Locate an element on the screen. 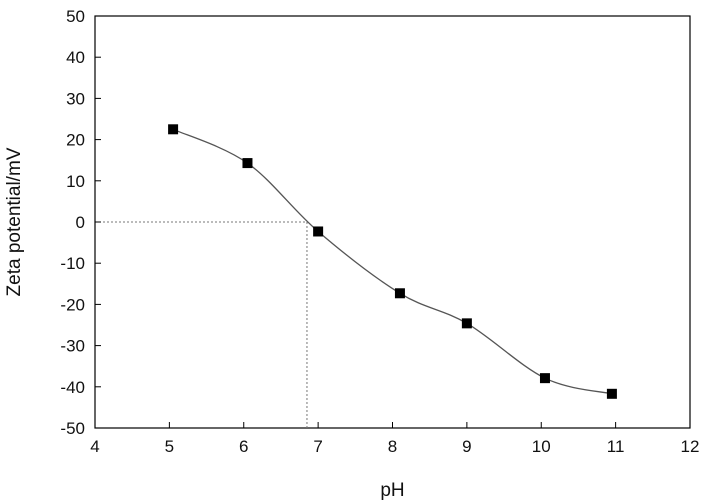  x-tick-label: 8 is located at coordinates (392, 446).